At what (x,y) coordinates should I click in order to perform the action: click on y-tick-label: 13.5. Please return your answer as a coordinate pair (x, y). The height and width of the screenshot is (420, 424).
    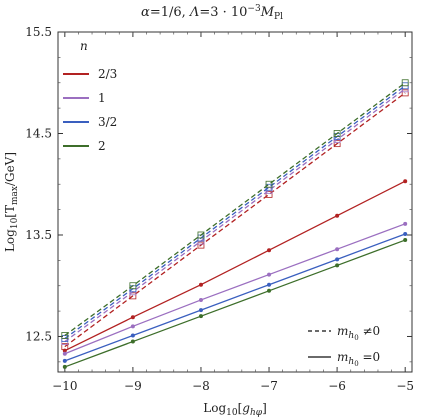
    Looking at the image, I should click on (38, 235).